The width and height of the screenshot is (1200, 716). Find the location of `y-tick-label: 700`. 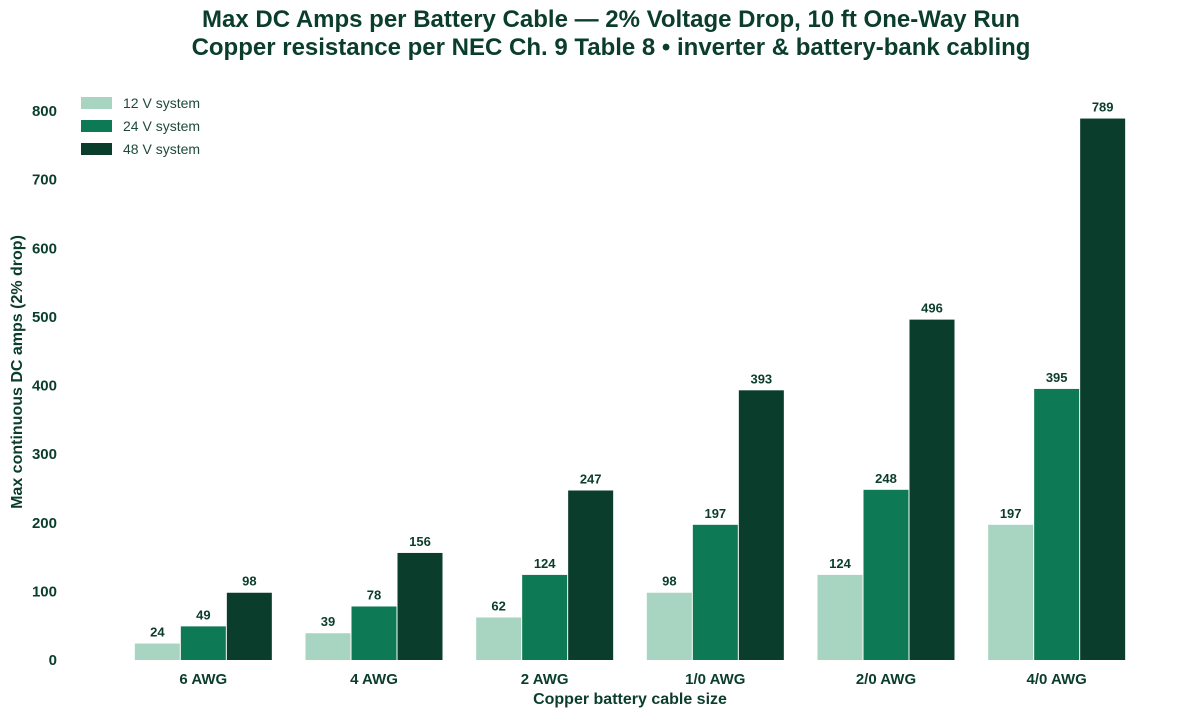

y-tick-label: 700 is located at coordinates (44, 180).